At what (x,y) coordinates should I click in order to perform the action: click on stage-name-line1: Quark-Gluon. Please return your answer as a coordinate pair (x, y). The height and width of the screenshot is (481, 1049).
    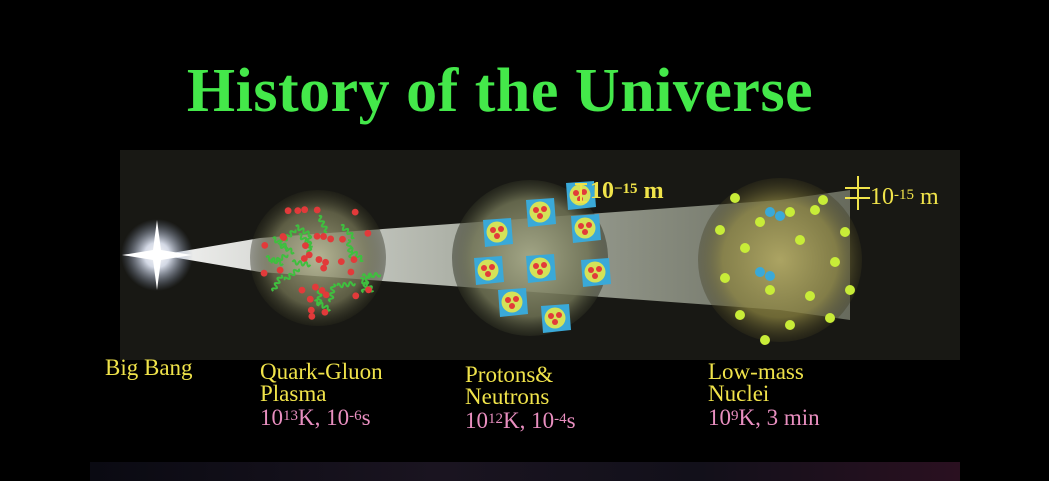
    Looking at the image, I should click on (321, 371).